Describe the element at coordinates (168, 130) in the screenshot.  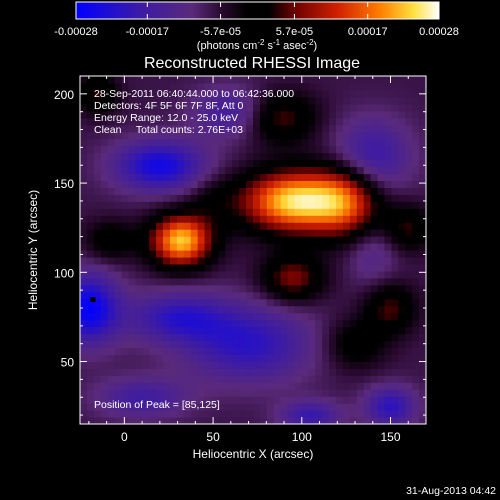
I see `annotation-clean-counts: Clean Total counts: 2.76E+03` at that location.